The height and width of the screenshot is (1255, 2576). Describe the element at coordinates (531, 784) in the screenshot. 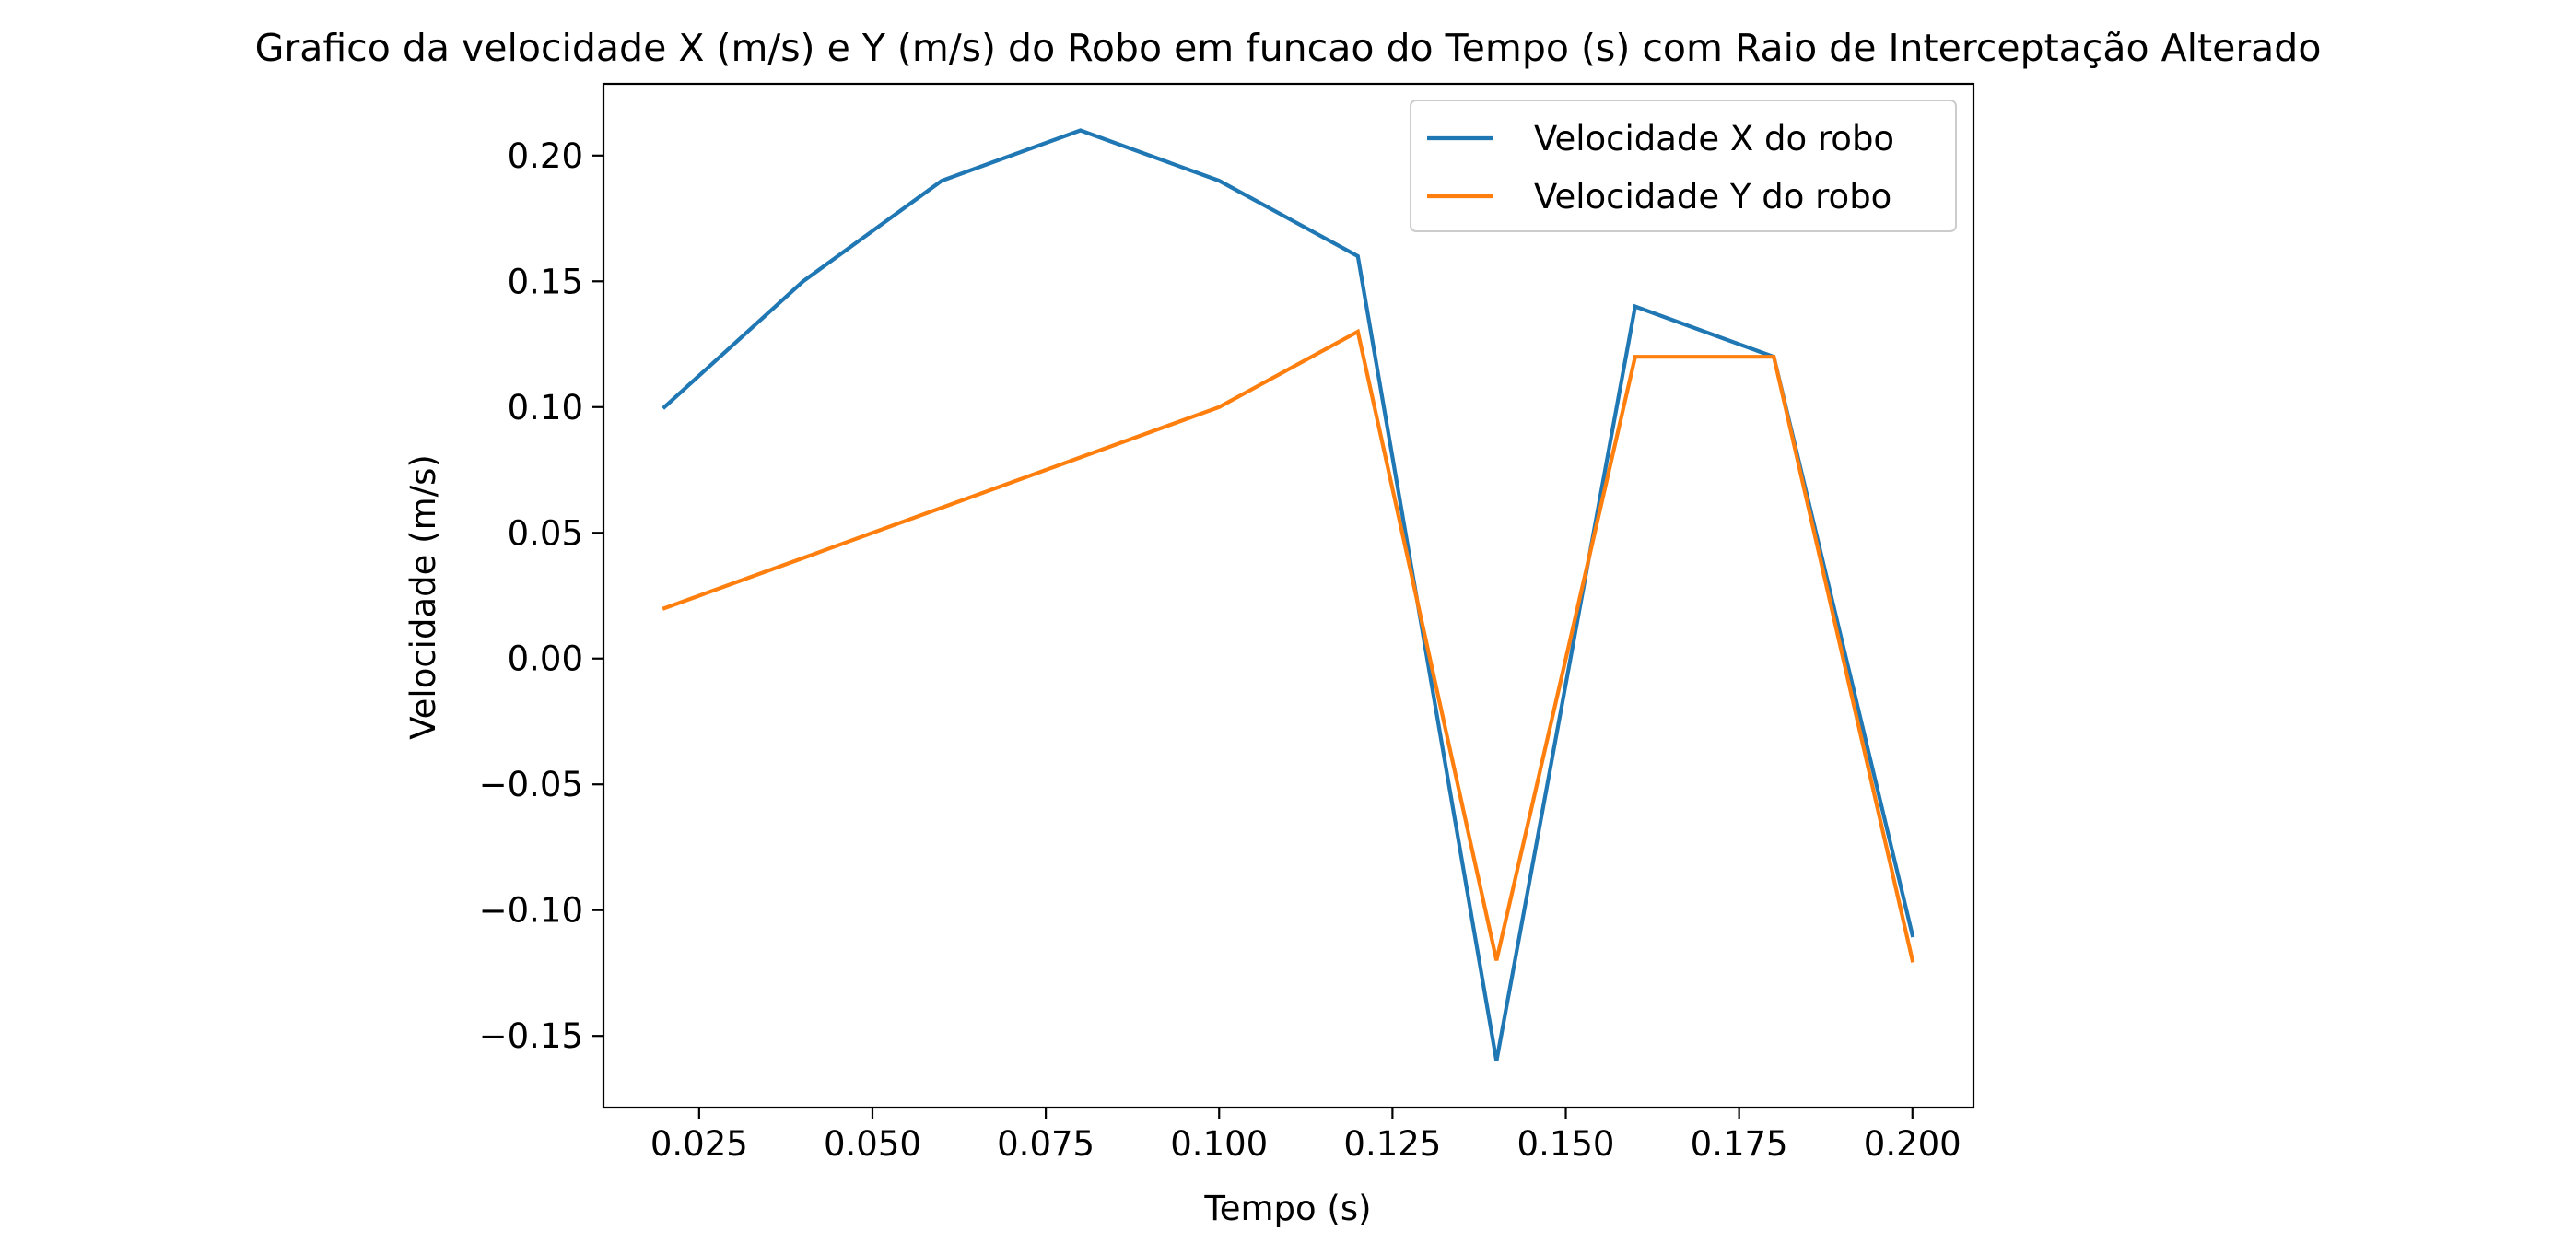

I see `y-tick-label: −0.05` at that location.